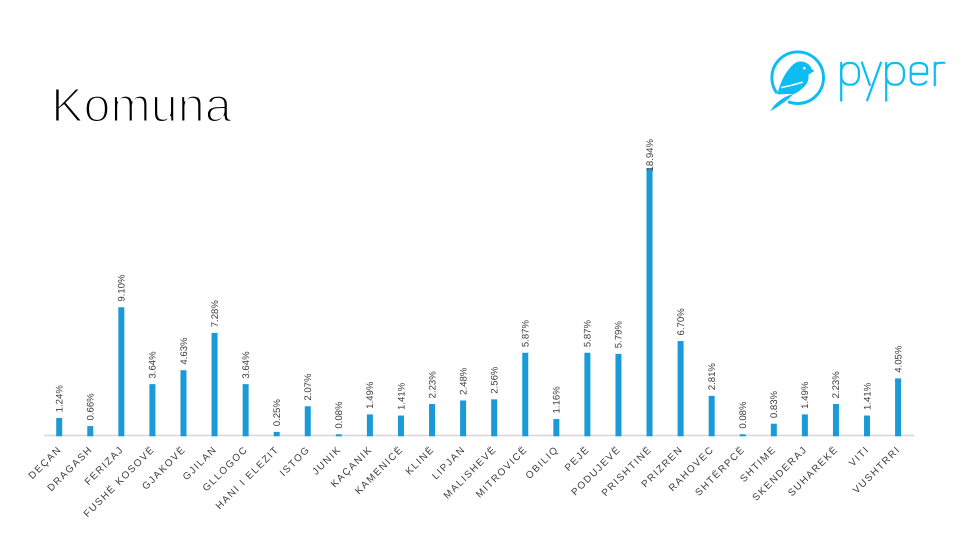 This screenshot has width=980, height=551. What do you see at coordinates (577, 459) in the screenshot?
I see `svg-text: PEJË` at bounding box center [577, 459].